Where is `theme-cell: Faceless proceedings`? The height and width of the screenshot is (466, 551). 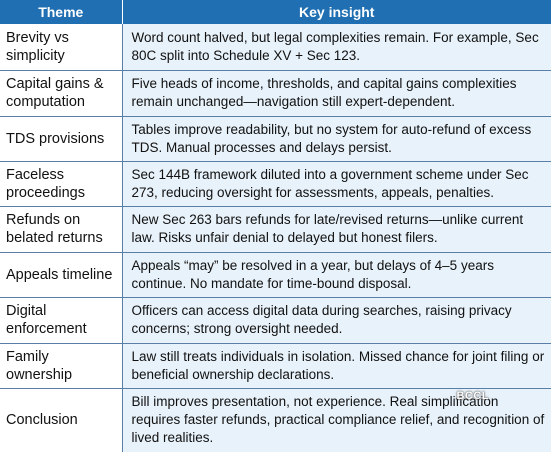 theme-cell: Faceless proceedings is located at coordinates (61, 184).